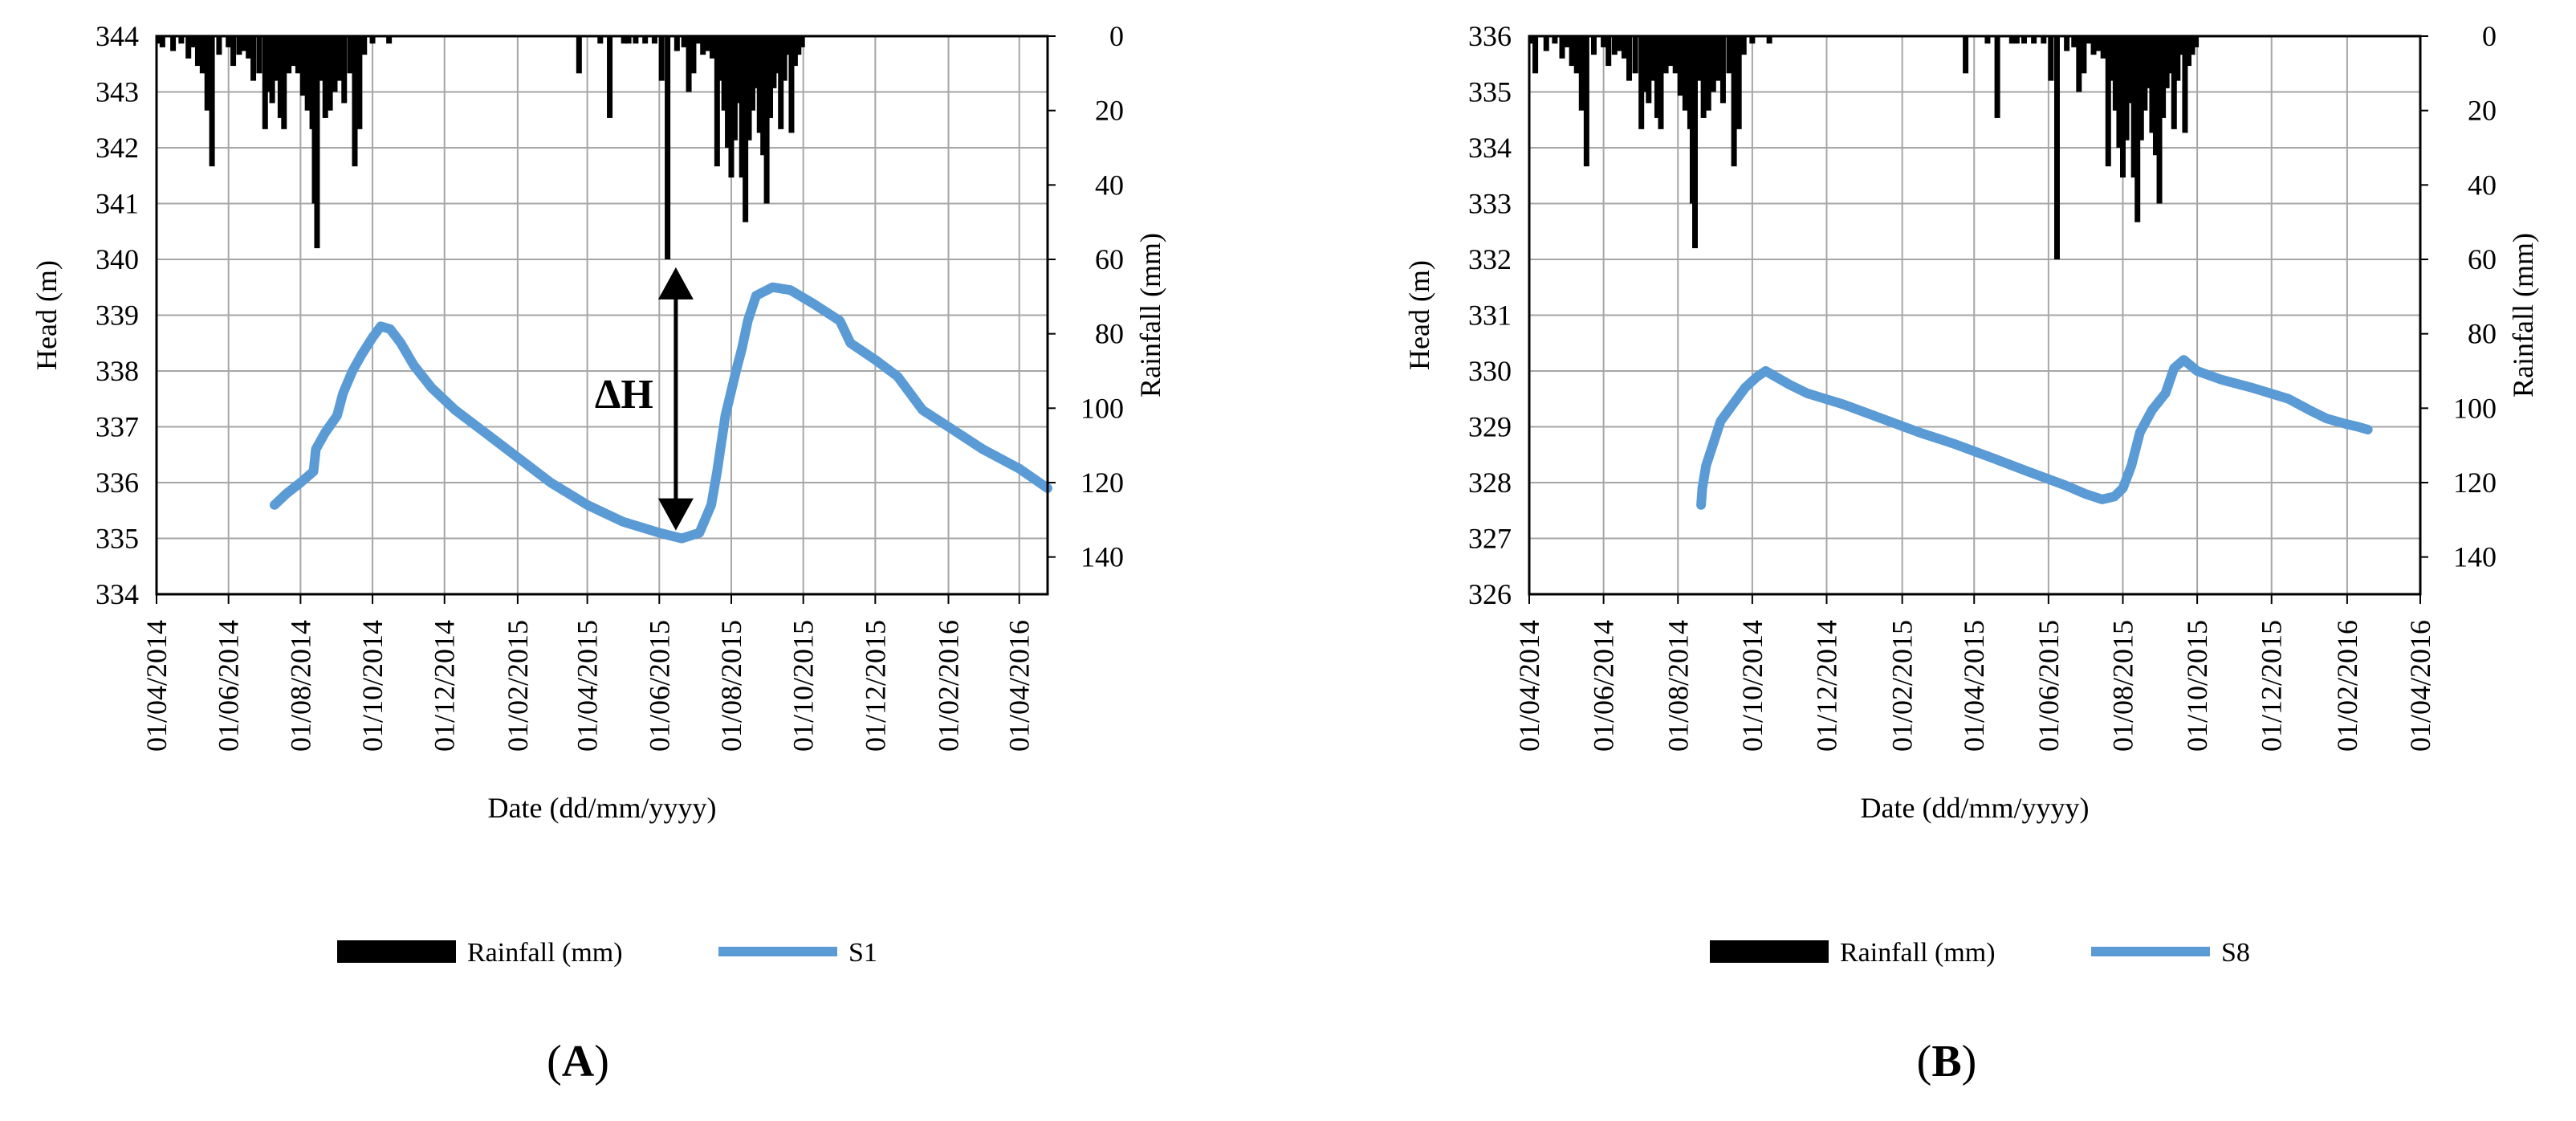 Image resolution: width=2576 pixels, height=1121 pixels. What do you see at coordinates (118, 204) in the screenshot?
I see `y-tick-label-left: 341` at bounding box center [118, 204].